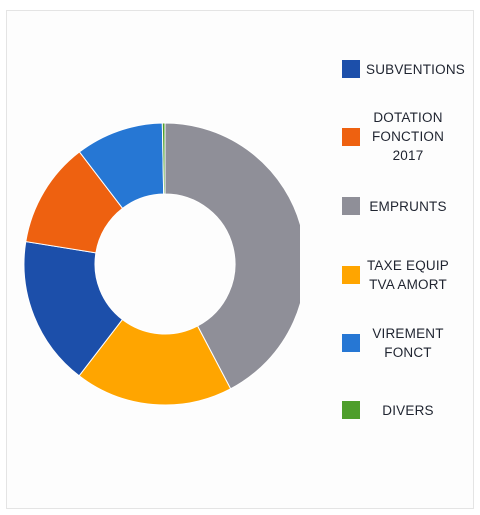 The width and height of the screenshot is (480, 515). Describe the element at coordinates (408, 206) in the screenshot. I see `legend-label-emprunts: EMPRUNTS` at that location.